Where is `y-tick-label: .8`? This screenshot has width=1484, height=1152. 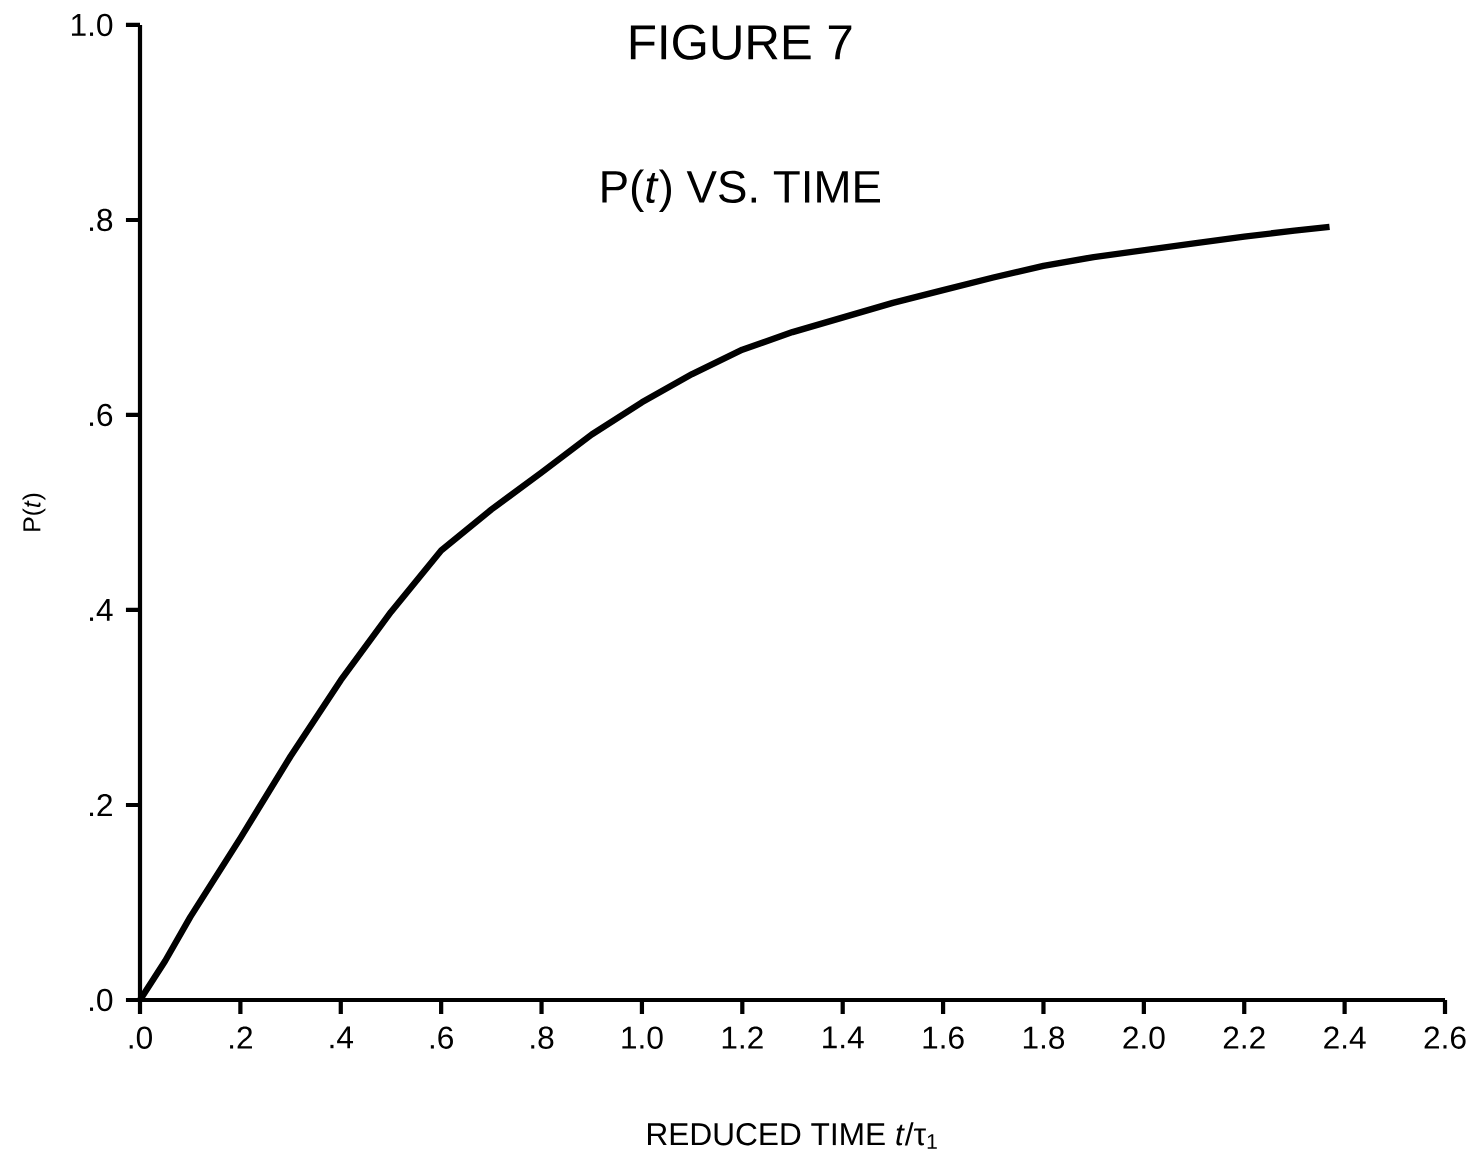
y-tick-label: .8 is located at coordinates (101, 220).